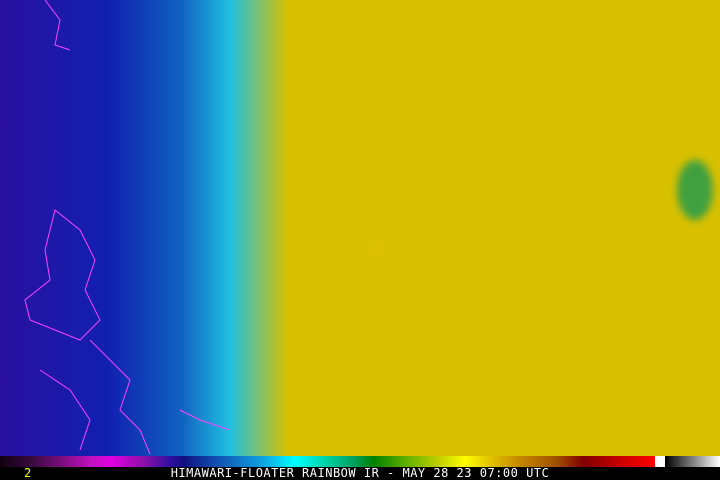  What do you see at coordinates (28, 473) in the screenshot?
I see `frame-number: 2` at bounding box center [28, 473].